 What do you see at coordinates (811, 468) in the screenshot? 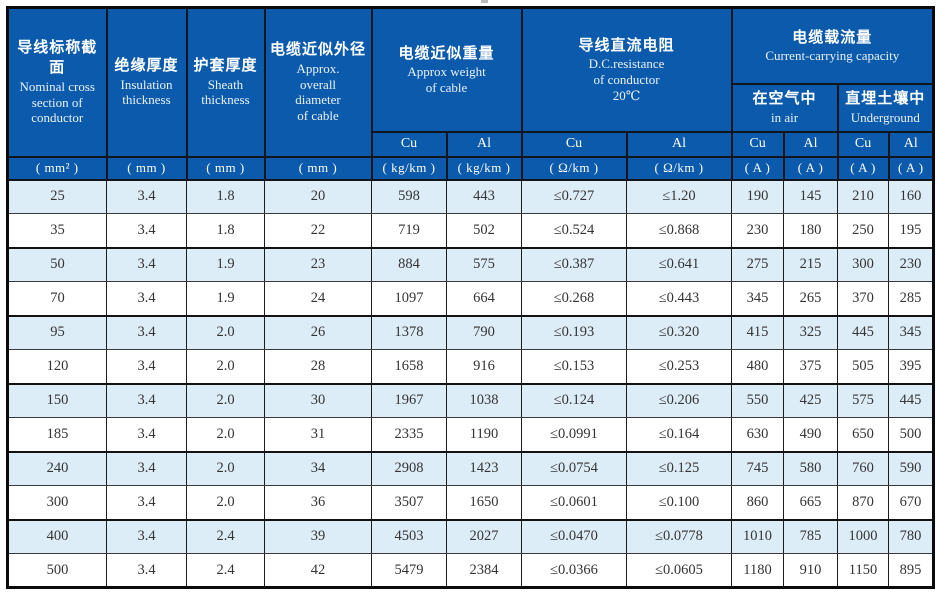
I see `cell-r8-c9: 580` at bounding box center [811, 468].